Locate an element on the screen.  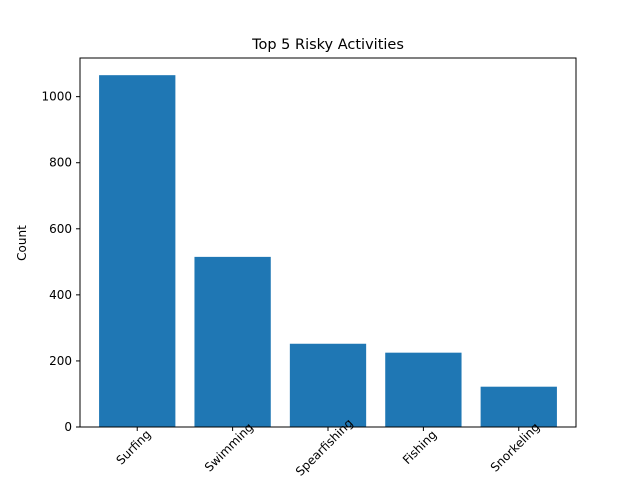
y-tick-label: 600 is located at coordinates (60, 229).